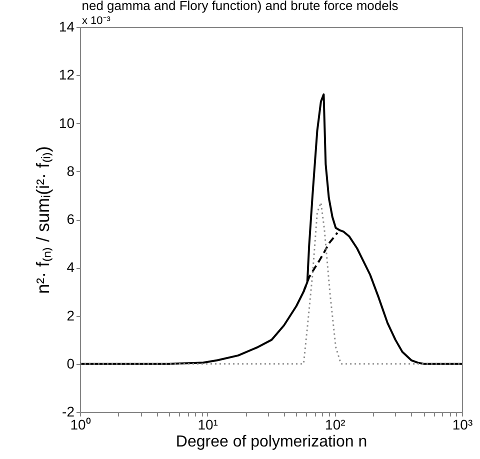  Describe the element at coordinates (42, 220) in the screenshot. I see `y-axis-title: n²· f₍ₙ₎ / sumᵢ(i²· f₍ᵢ₎)` at that location.